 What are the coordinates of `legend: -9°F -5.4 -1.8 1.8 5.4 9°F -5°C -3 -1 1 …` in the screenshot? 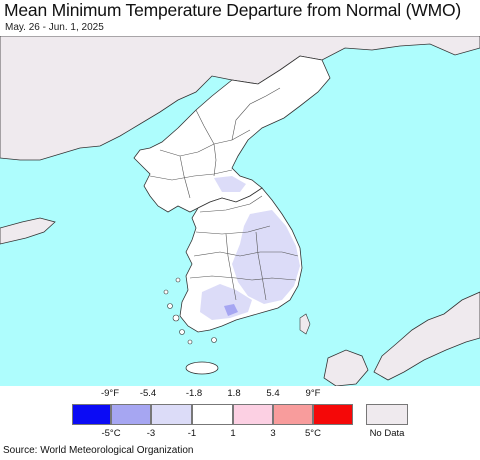 It's located at (240, 415).